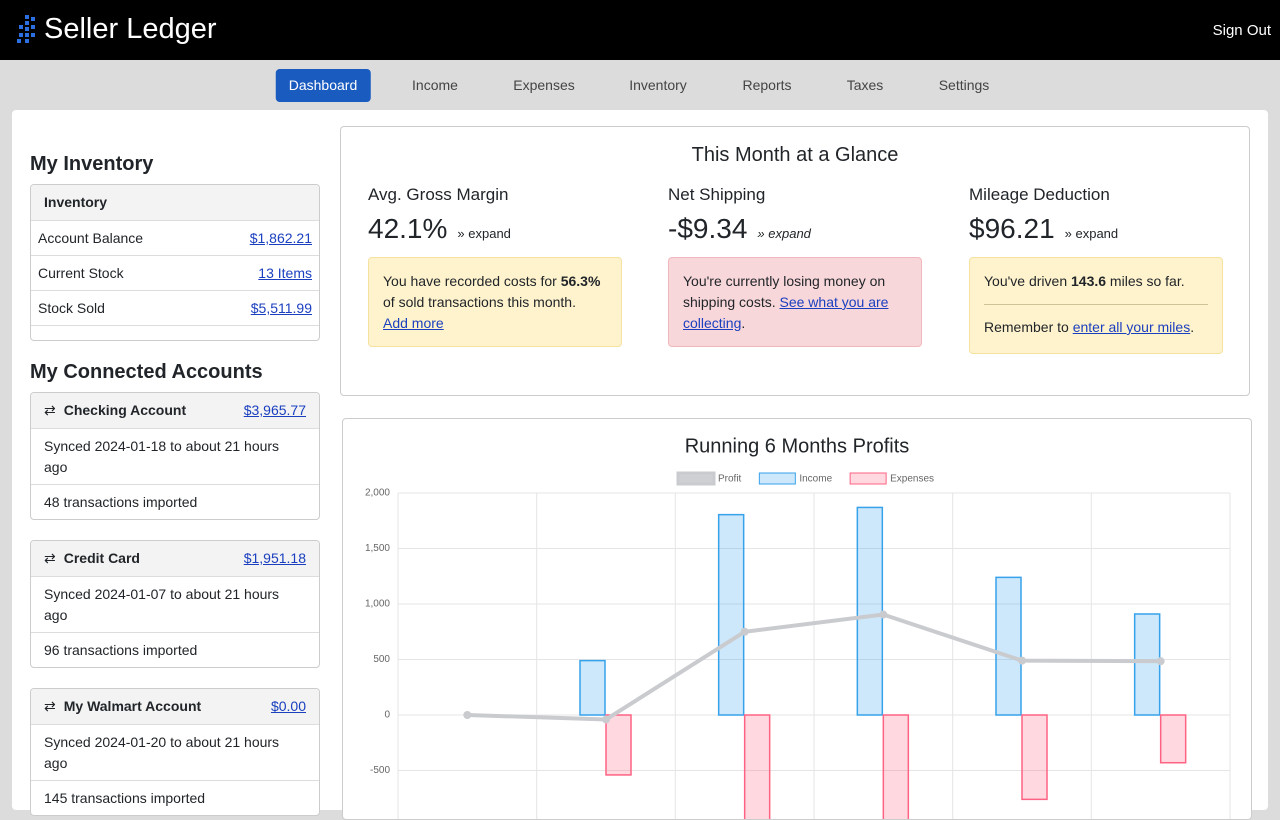  I want to click on text: miles so far., so click(1145, 281).